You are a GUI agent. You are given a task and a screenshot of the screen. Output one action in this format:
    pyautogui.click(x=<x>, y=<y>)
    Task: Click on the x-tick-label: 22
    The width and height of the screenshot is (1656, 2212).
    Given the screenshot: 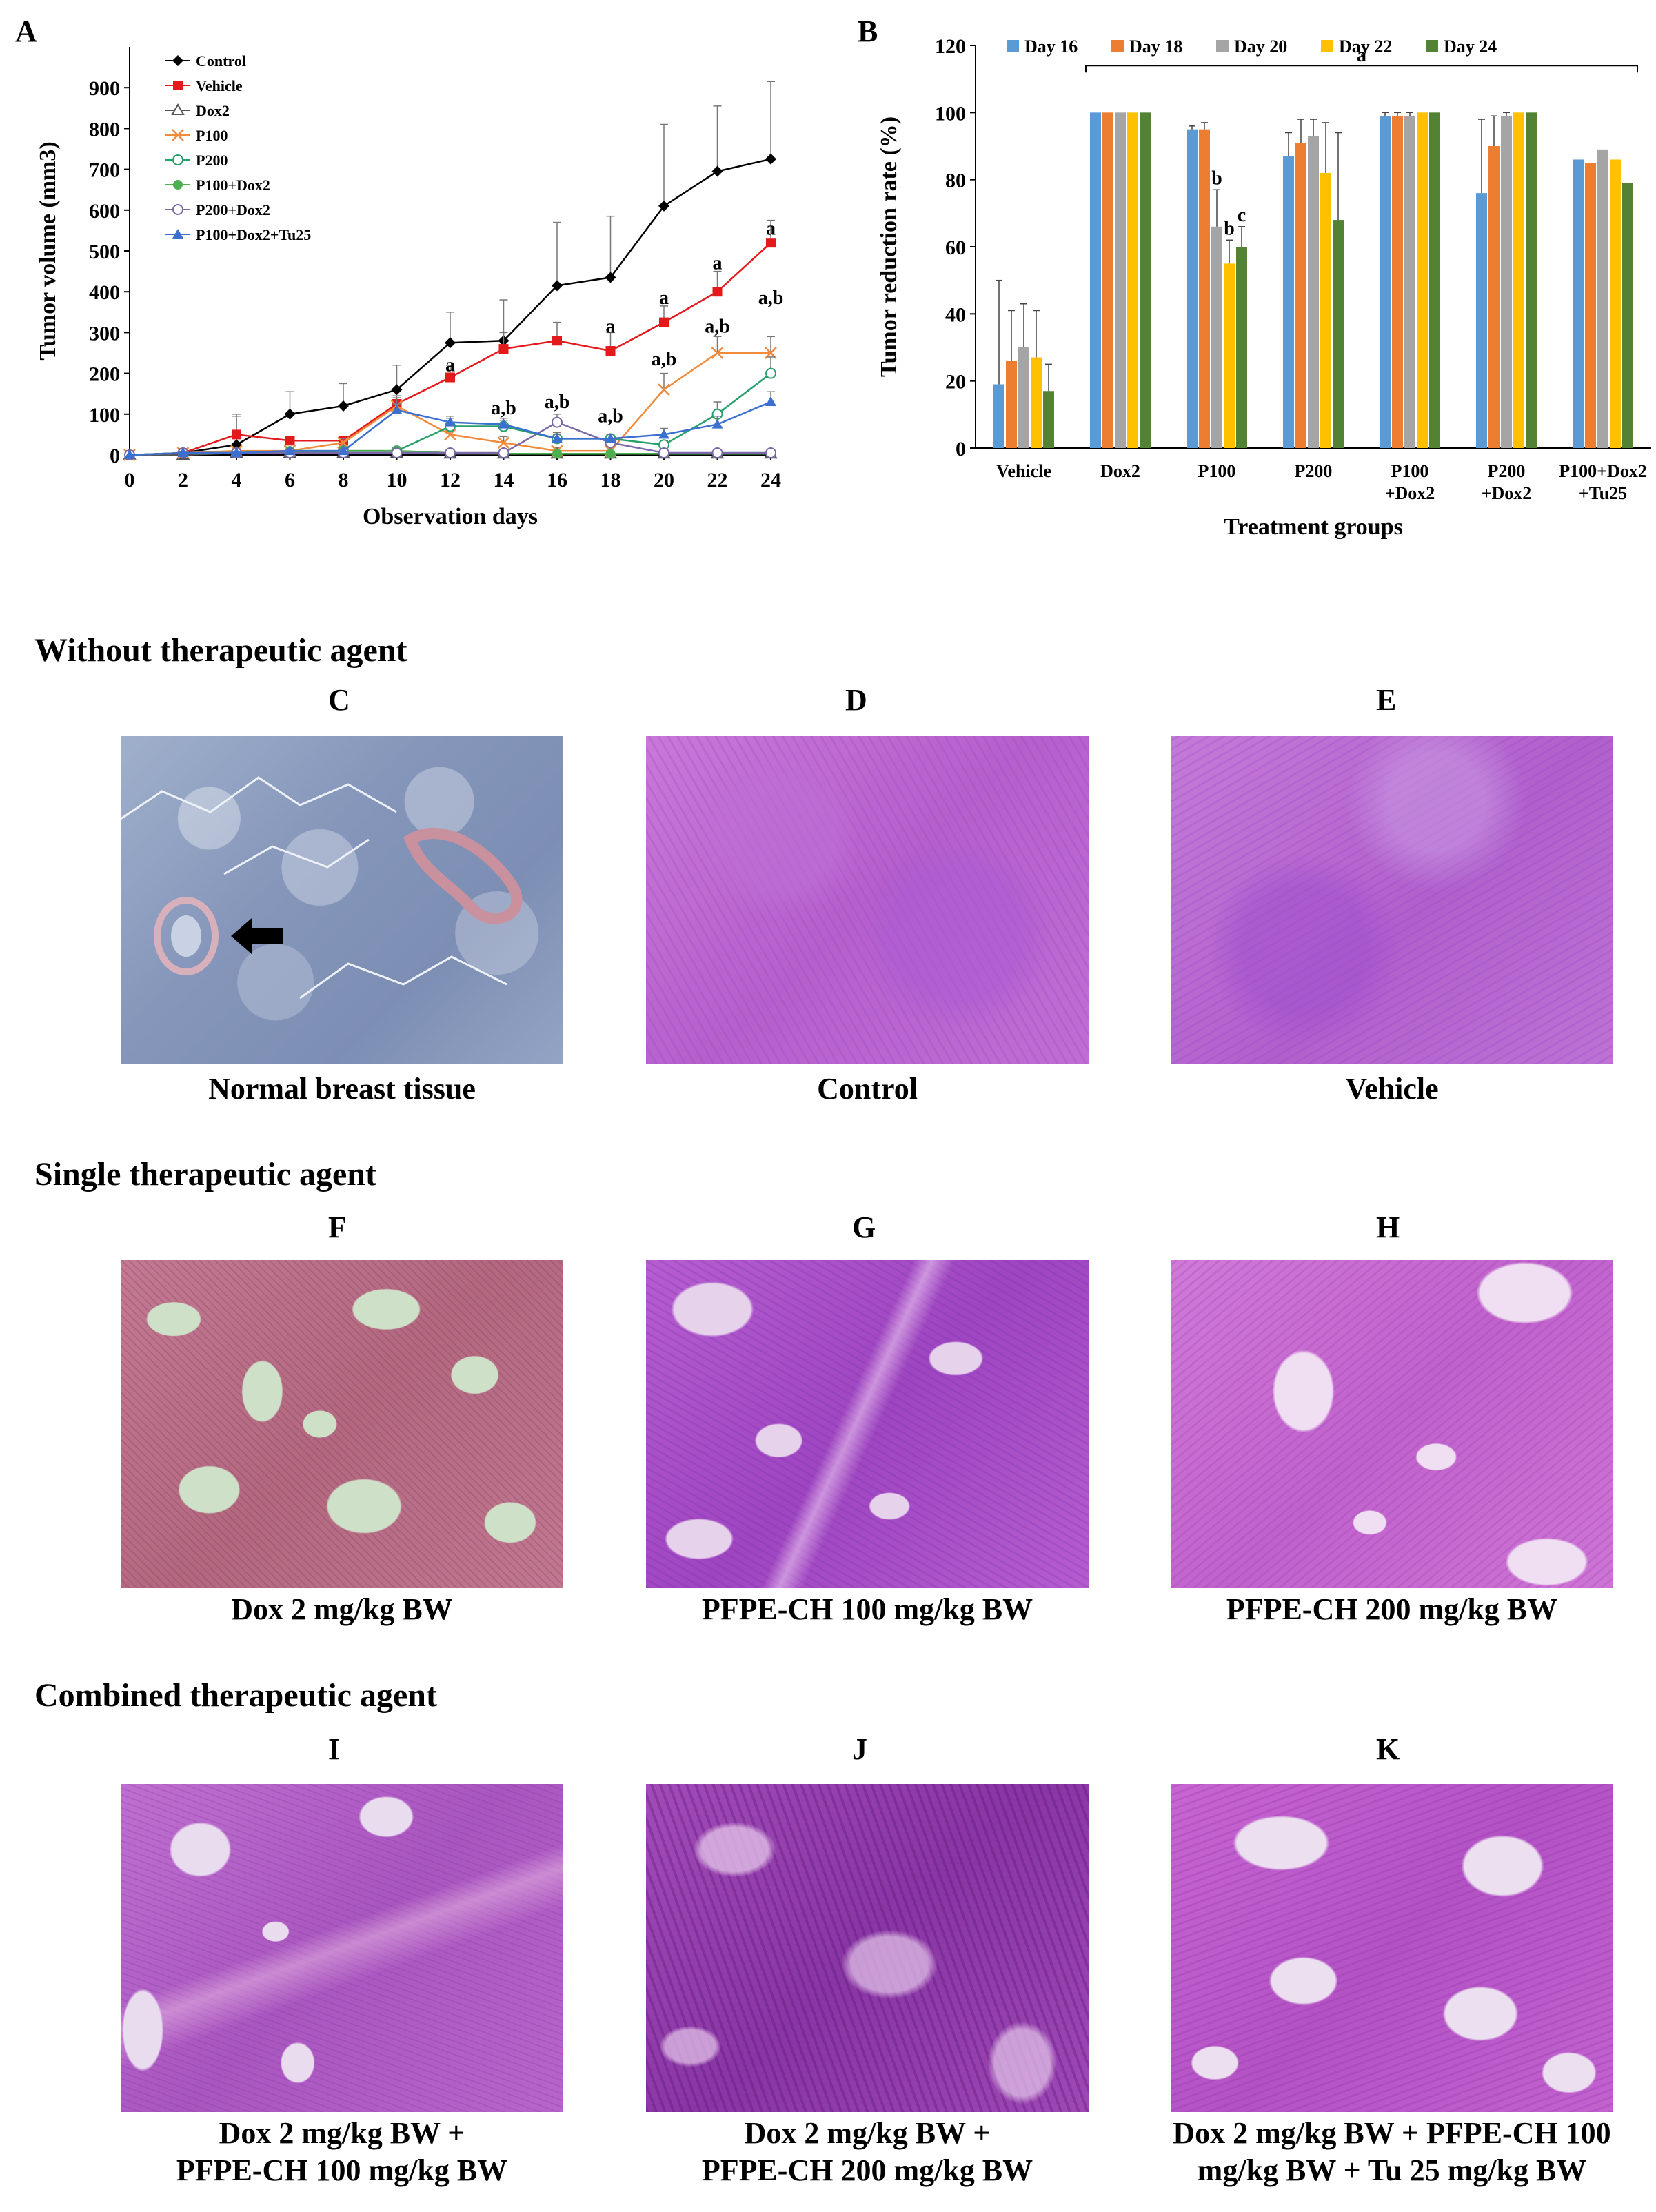 What is the action you would take?
    pyautogui.click(x=717, y=480)
    